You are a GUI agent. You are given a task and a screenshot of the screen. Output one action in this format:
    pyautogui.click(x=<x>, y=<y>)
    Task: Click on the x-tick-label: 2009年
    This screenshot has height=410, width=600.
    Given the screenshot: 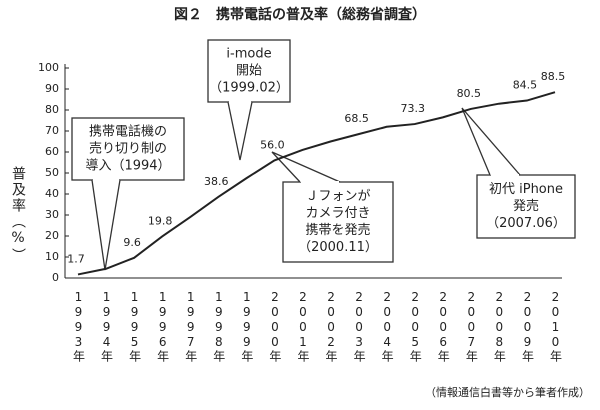 What is the action you would take?
    pyautogui.click(x=527, y=326)
    